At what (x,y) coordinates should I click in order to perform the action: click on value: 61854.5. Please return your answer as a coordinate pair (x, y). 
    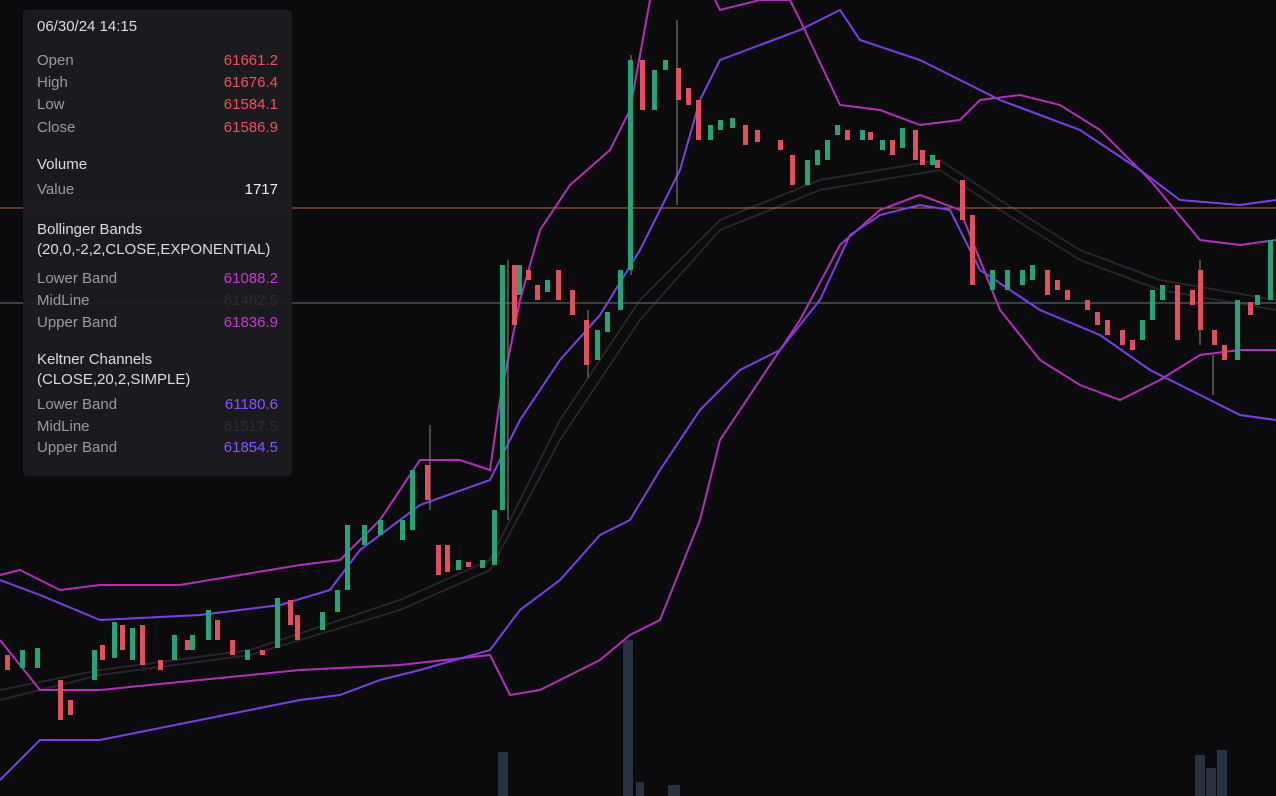
    Looking at the image, I should click on (251, 447).